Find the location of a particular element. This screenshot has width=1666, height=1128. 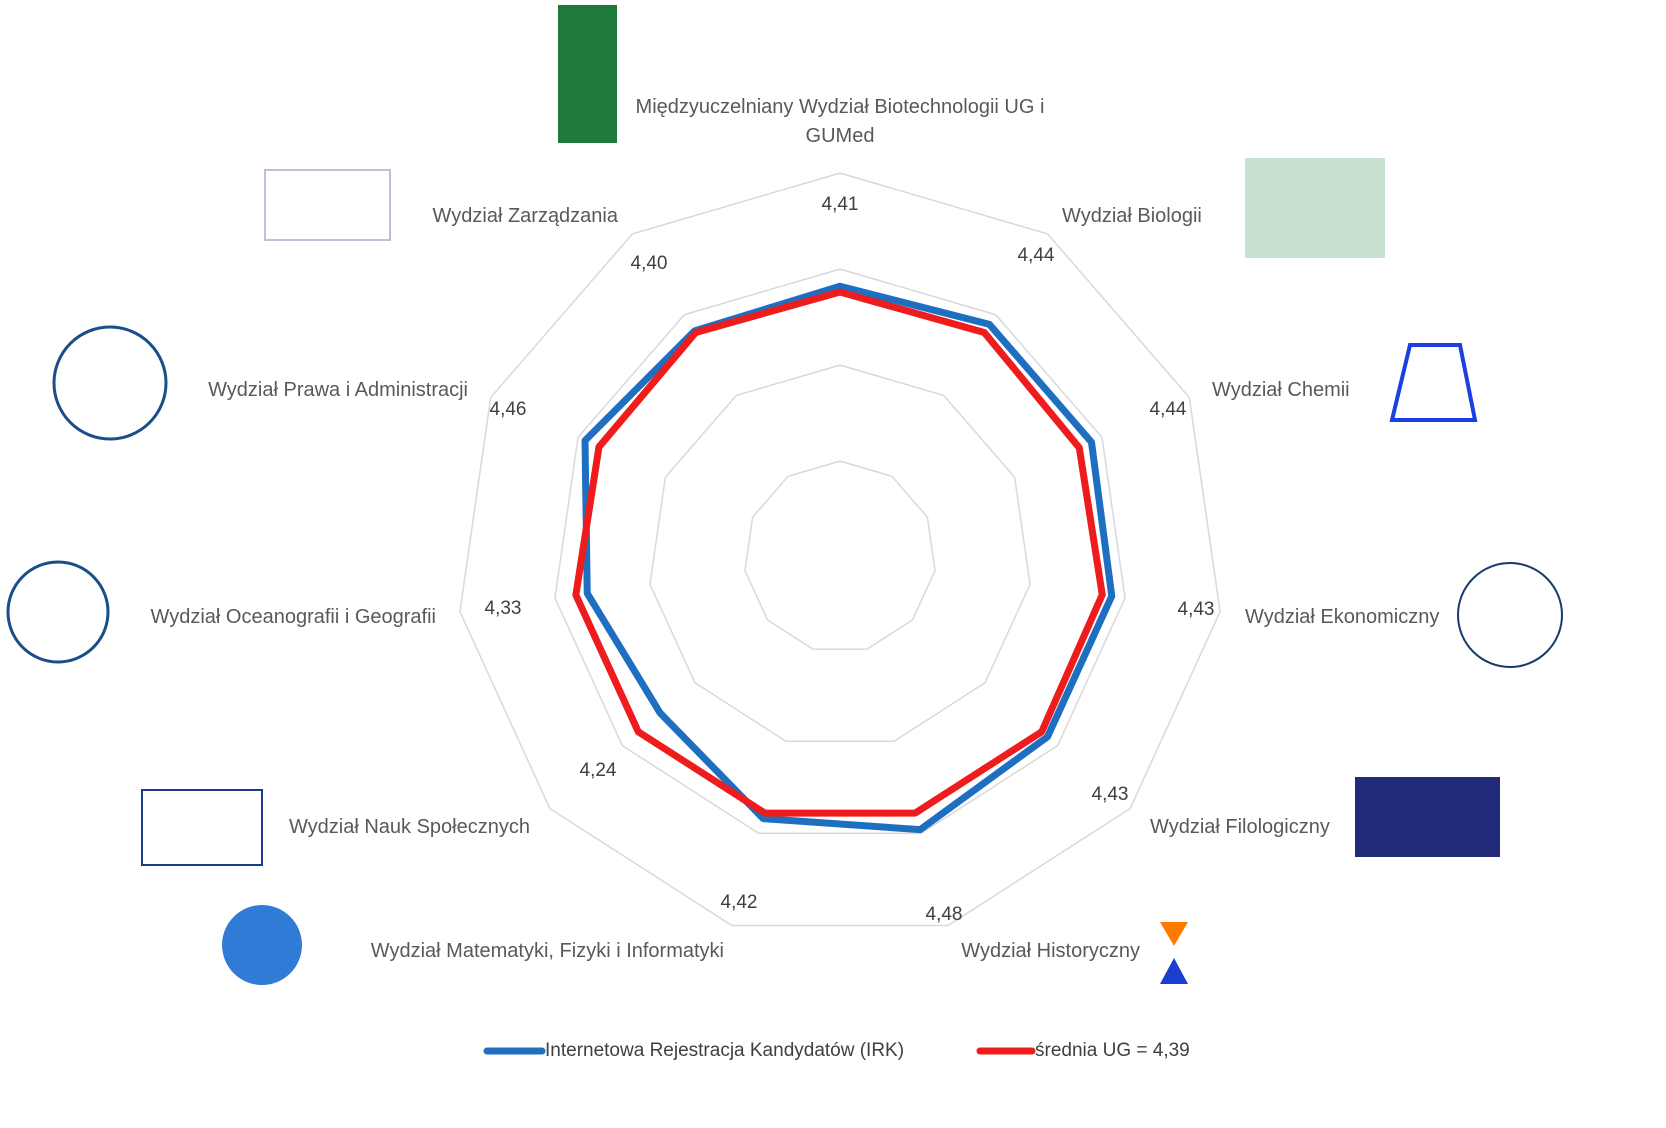

value-label: 4,48 is located at coordinates (944, 914).